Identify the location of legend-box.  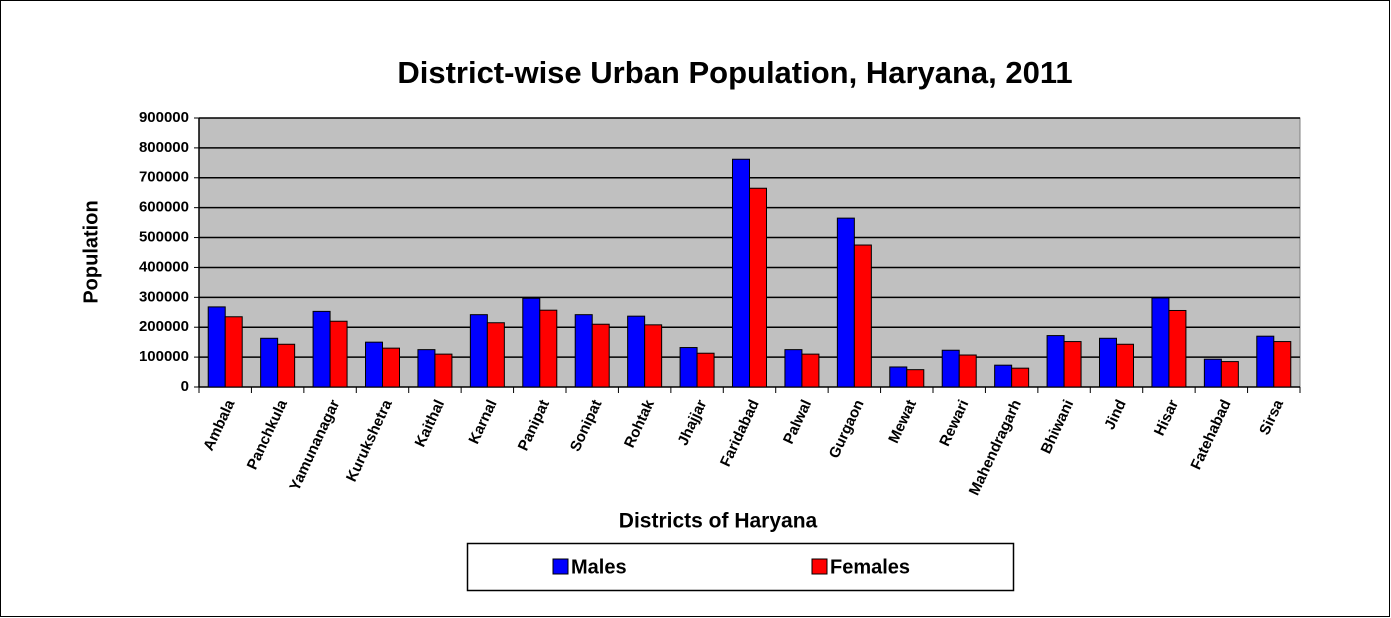
(740, 567).